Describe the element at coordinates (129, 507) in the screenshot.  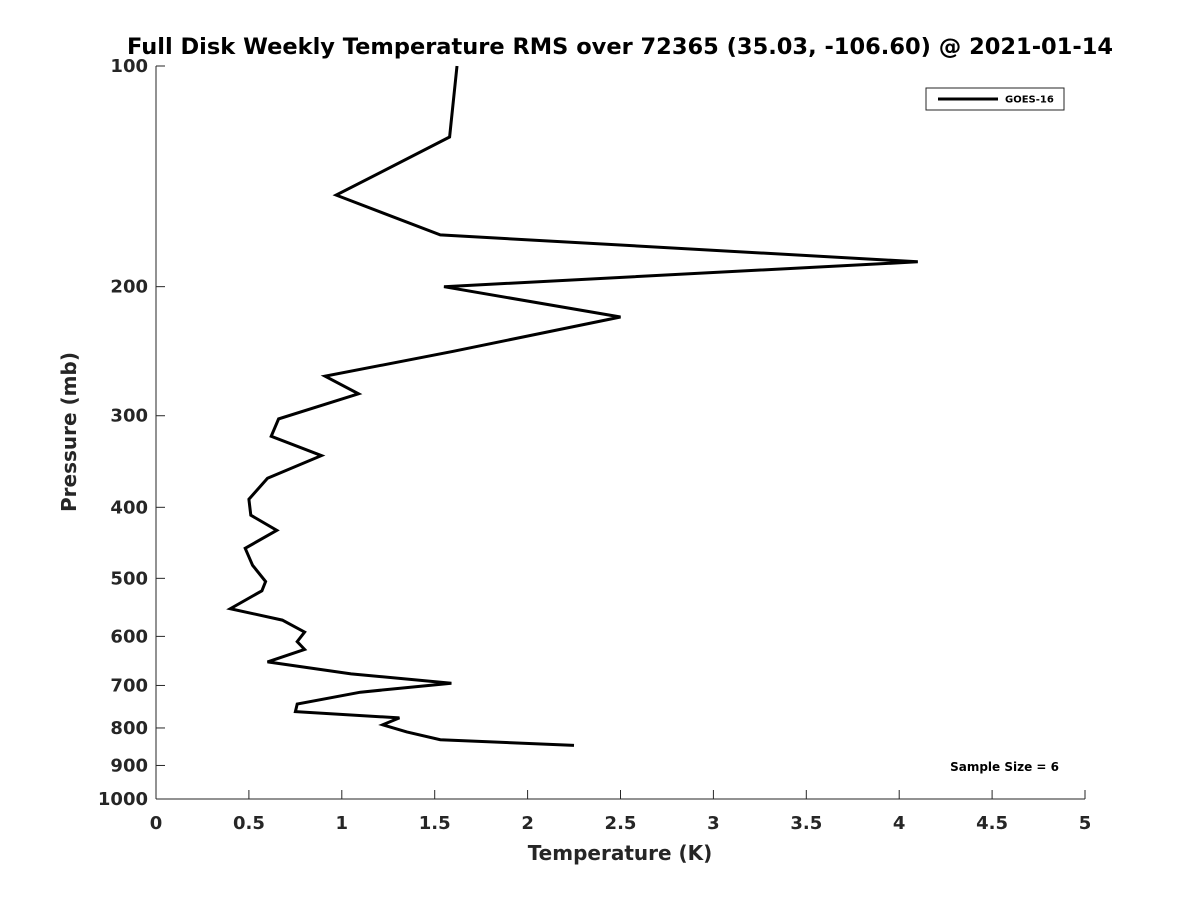
I see `y-tick-label: 400` at that location.